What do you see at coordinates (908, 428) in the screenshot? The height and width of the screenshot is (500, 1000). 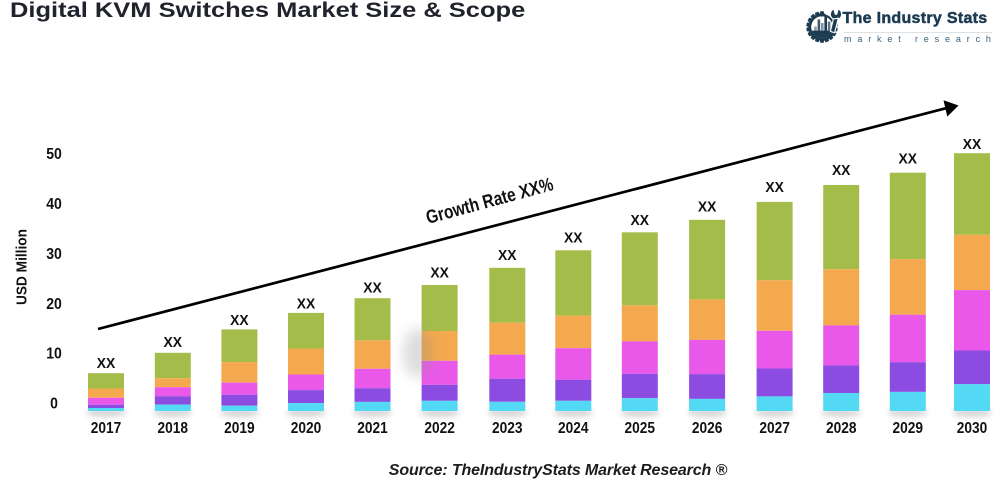 I see `svg-text: 2029` at bounding box center [908, 428].